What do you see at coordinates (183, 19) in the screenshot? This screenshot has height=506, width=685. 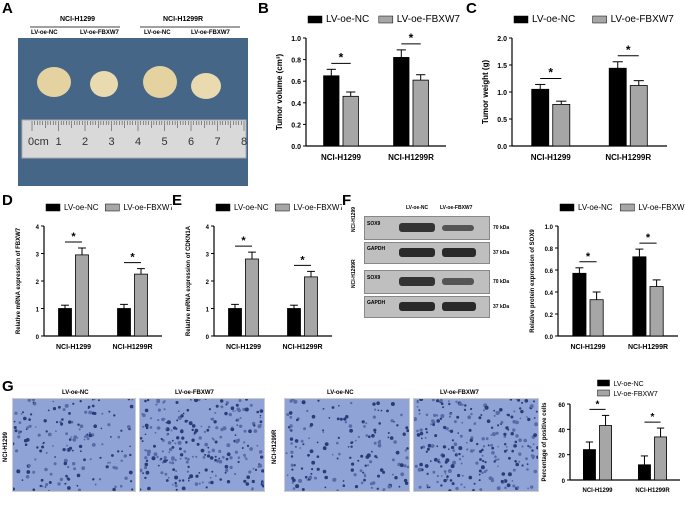 I see `panel-a-group-2: NCI-H1299R` at bounding box center [183, 19].